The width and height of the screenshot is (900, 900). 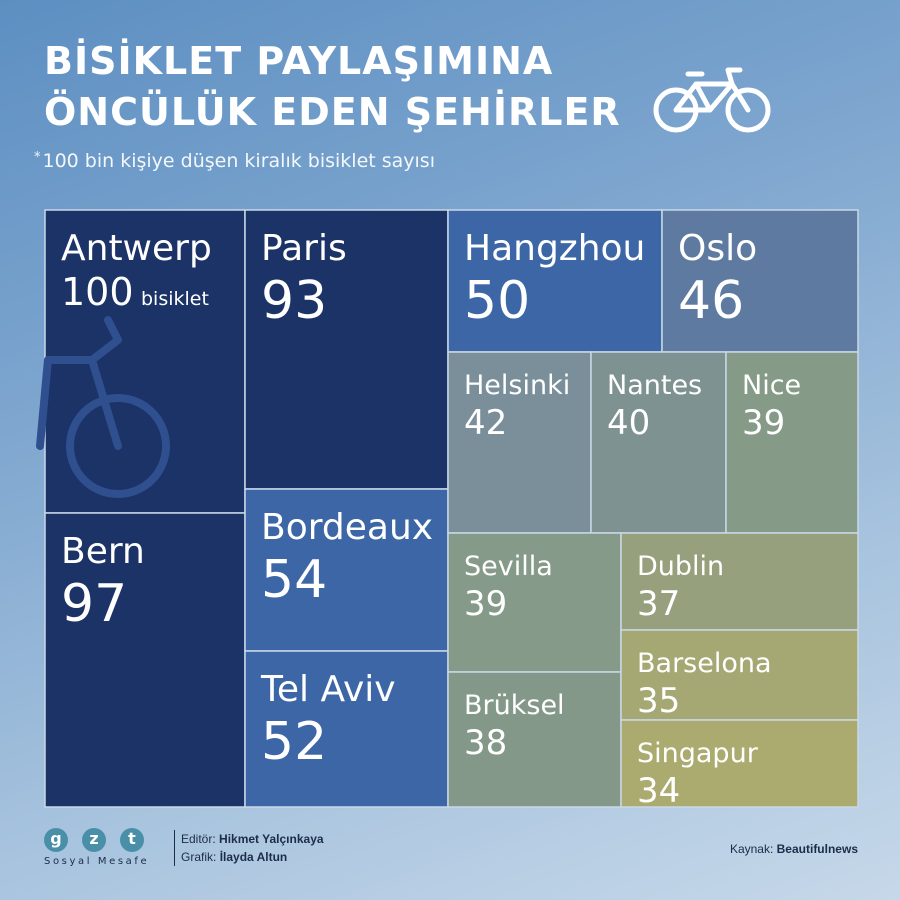 What do you see at coordinates (328, 689) in the screenshot?
I see `city-label: Tel Aviv` at bounding box center [328, 689].